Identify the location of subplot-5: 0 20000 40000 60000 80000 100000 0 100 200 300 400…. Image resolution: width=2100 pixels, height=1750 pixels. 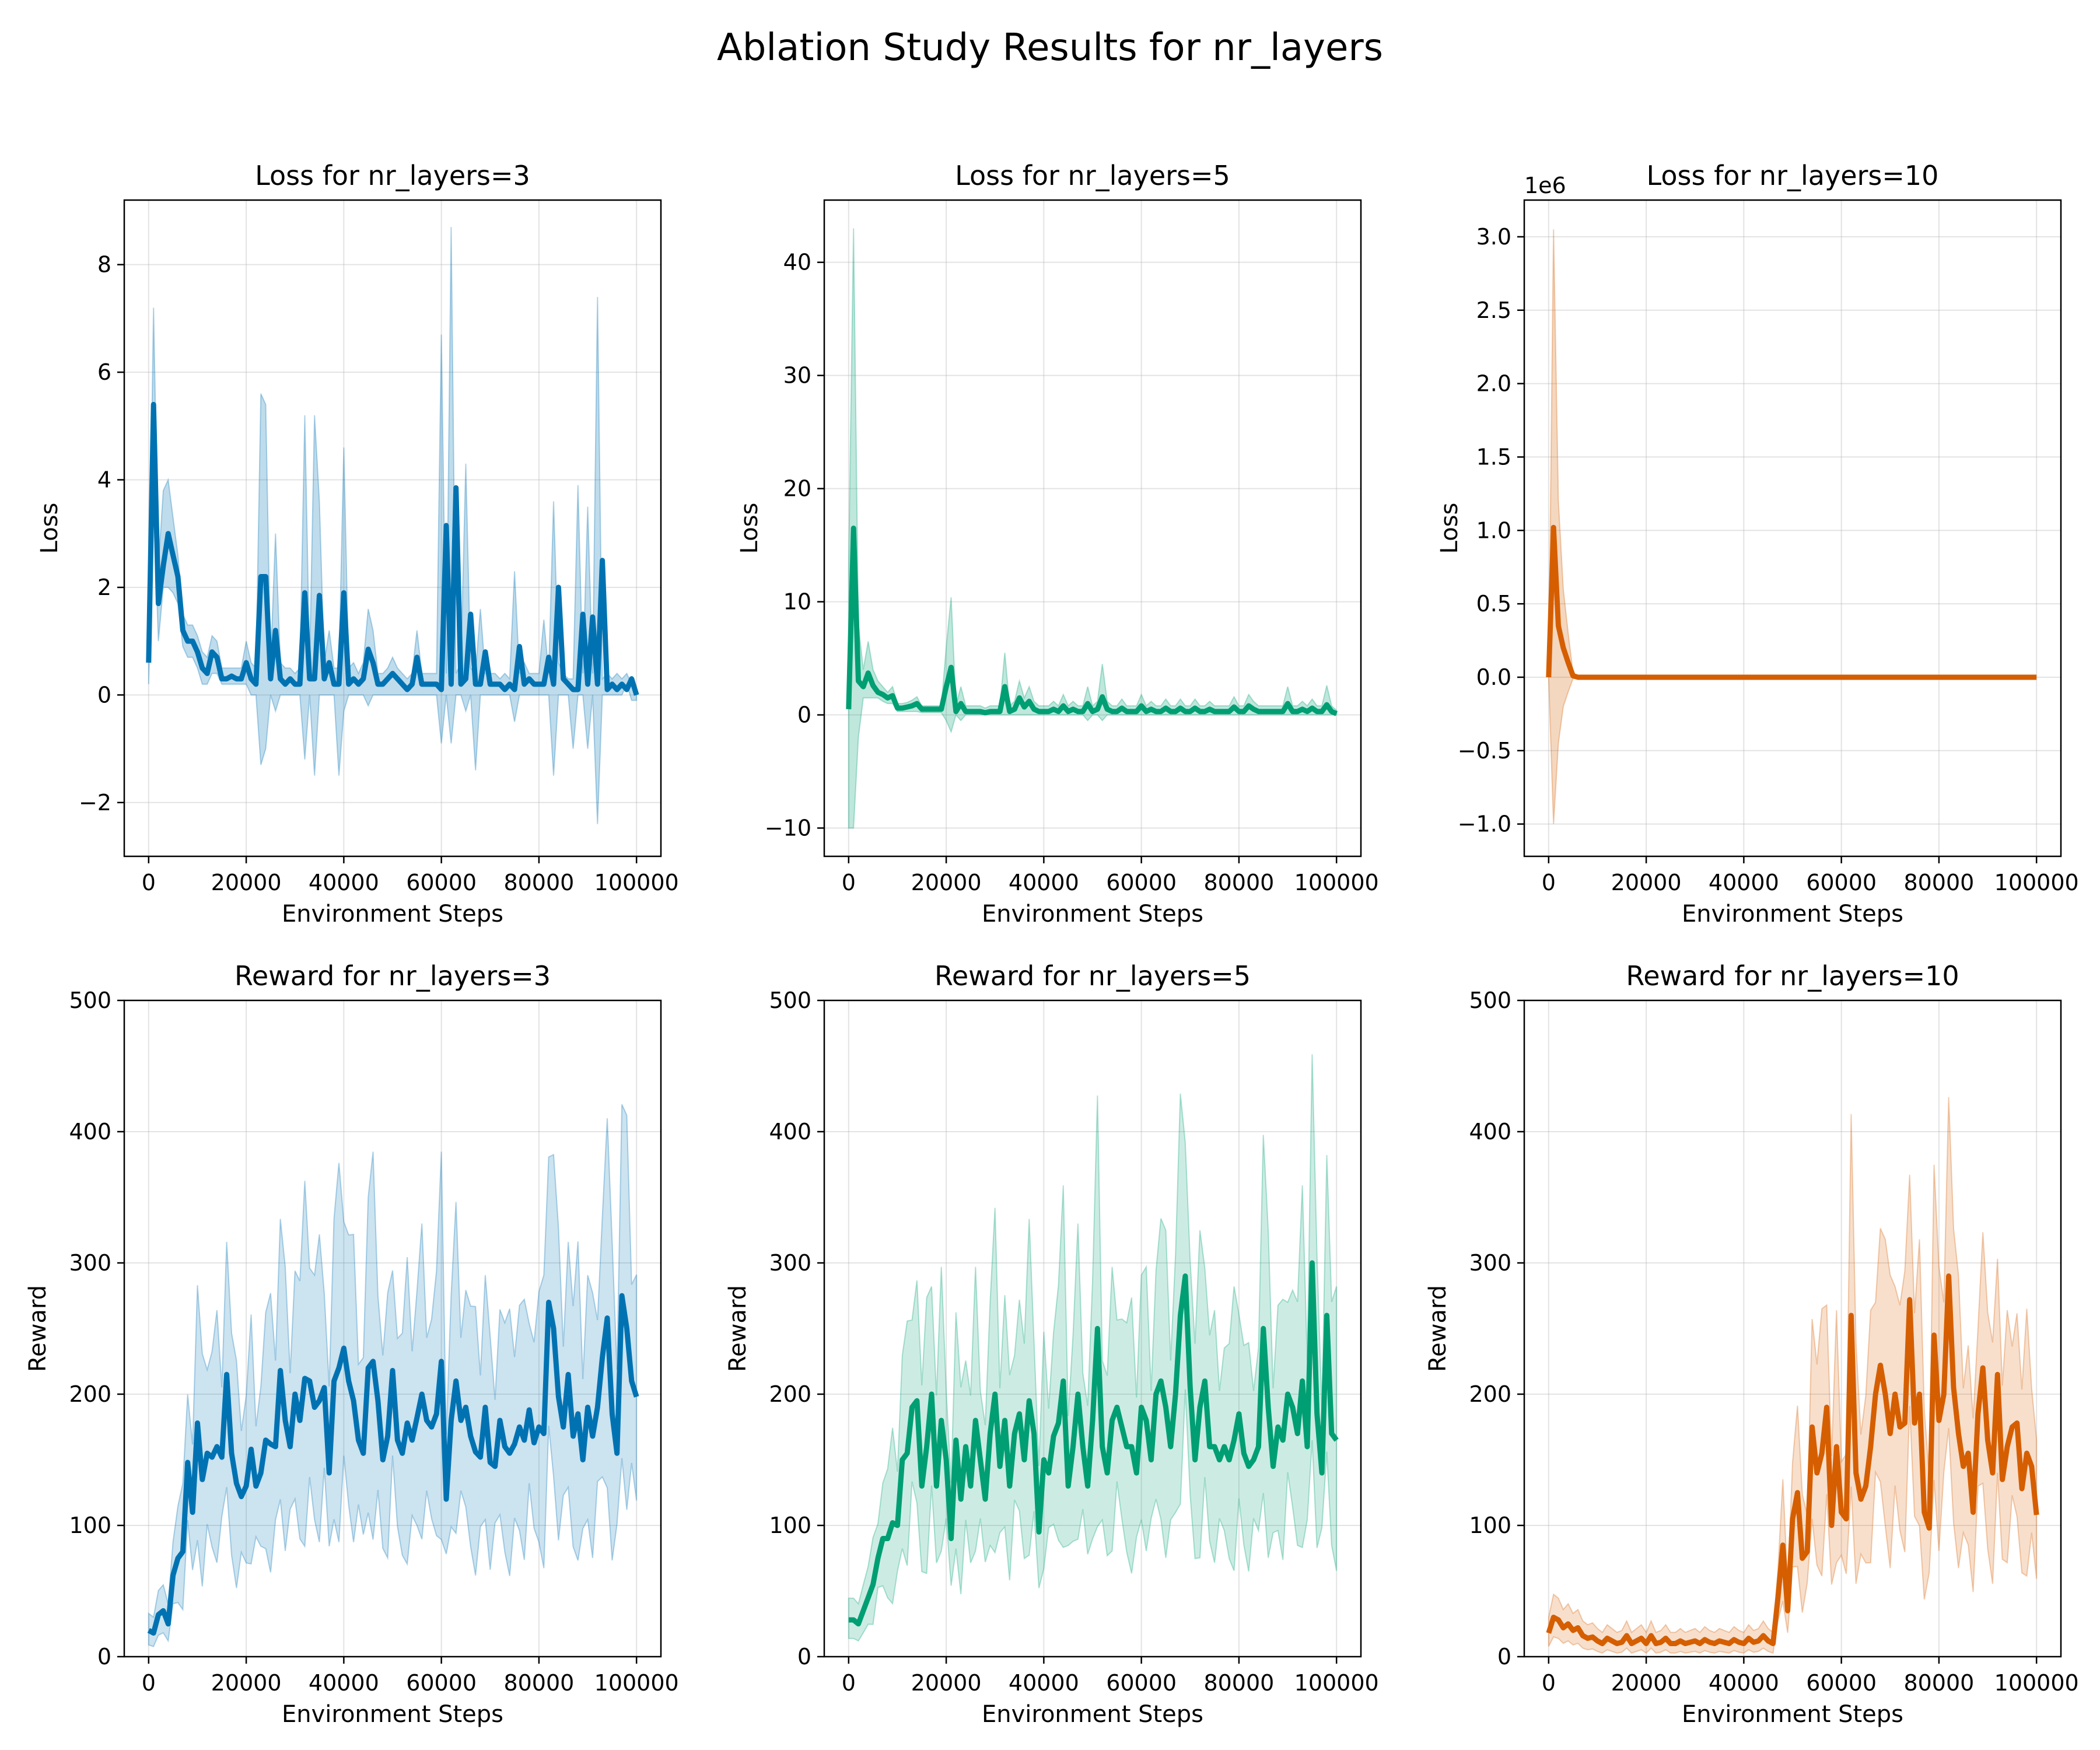
(1051, 1344).